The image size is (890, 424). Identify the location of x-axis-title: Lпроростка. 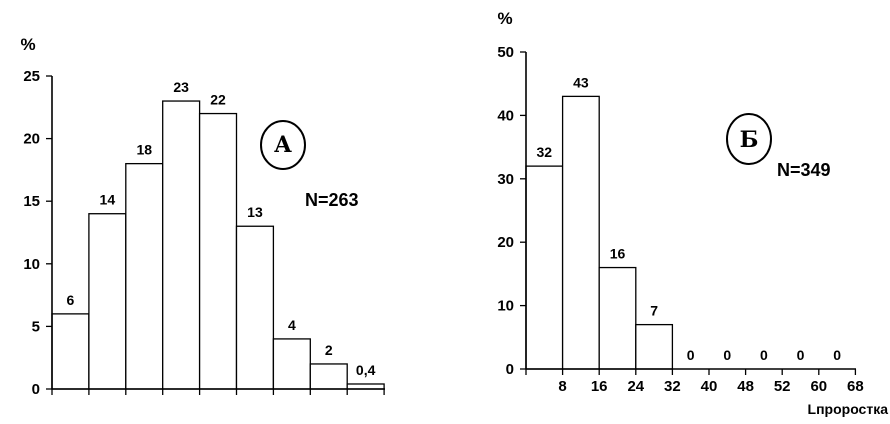
(848, 409).